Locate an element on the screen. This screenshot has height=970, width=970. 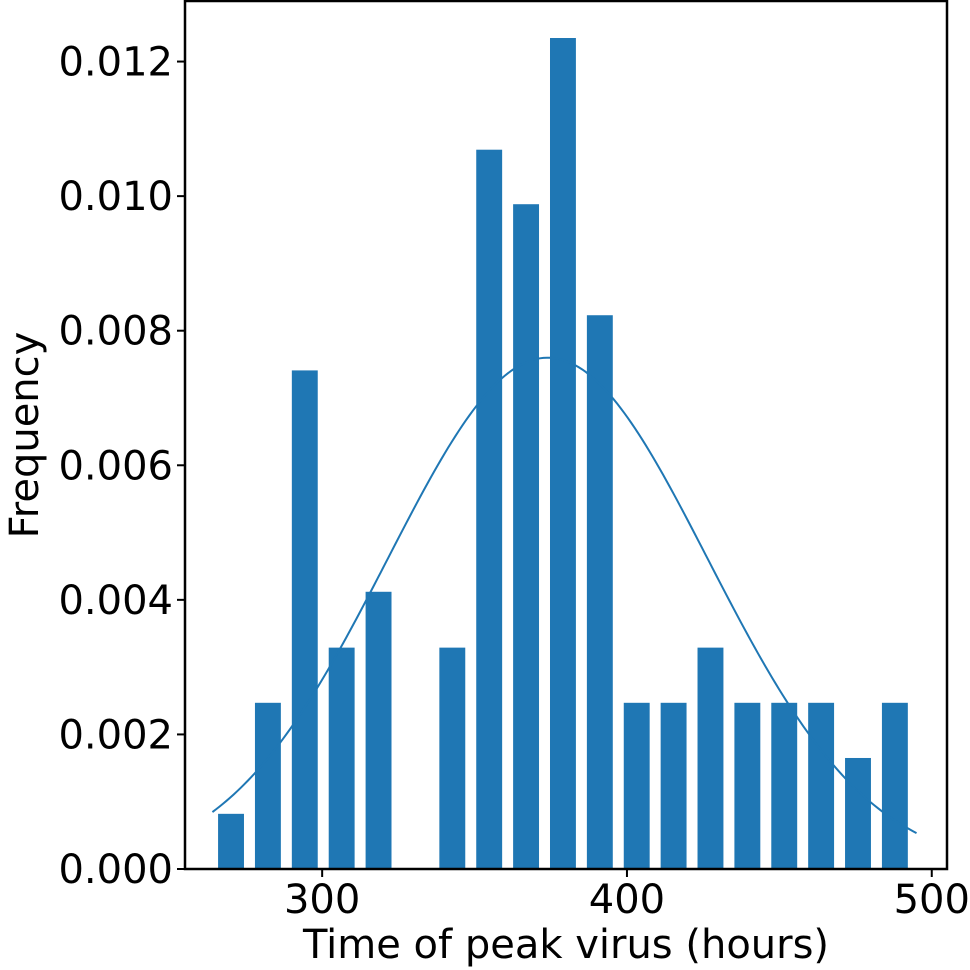
x-axis-label: Time of peak virus (hours) is located at coordinates (565, 945).